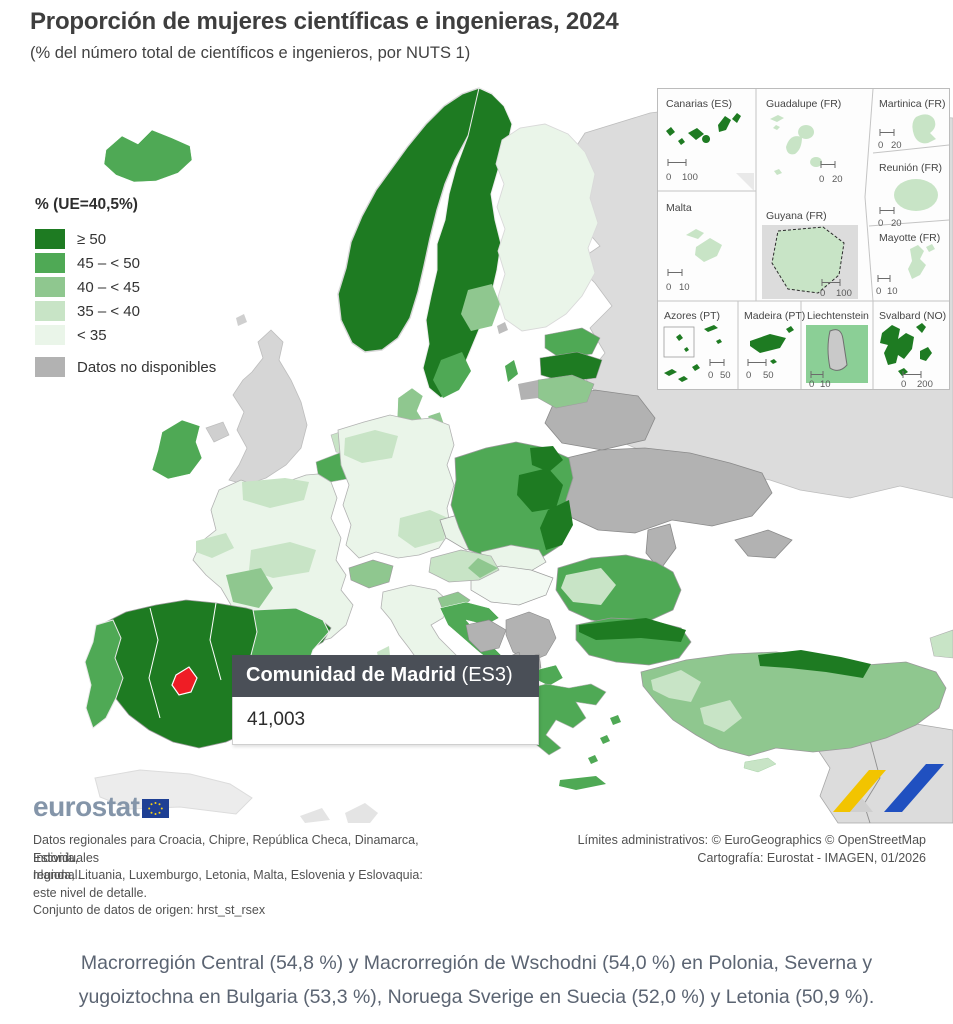 The height and width of the screenshot is (1024, 953). Describe the element at coordinates (906, 349) in the screenshot. I see `svalbard-islands` at that location.